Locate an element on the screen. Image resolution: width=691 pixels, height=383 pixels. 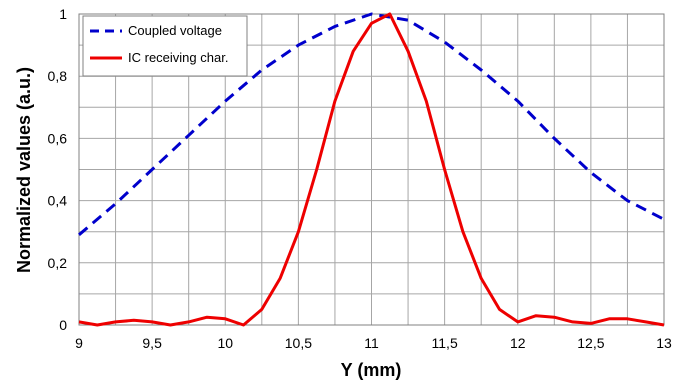
x-tick-label: 12,5 is located at coordinates (590, 343).